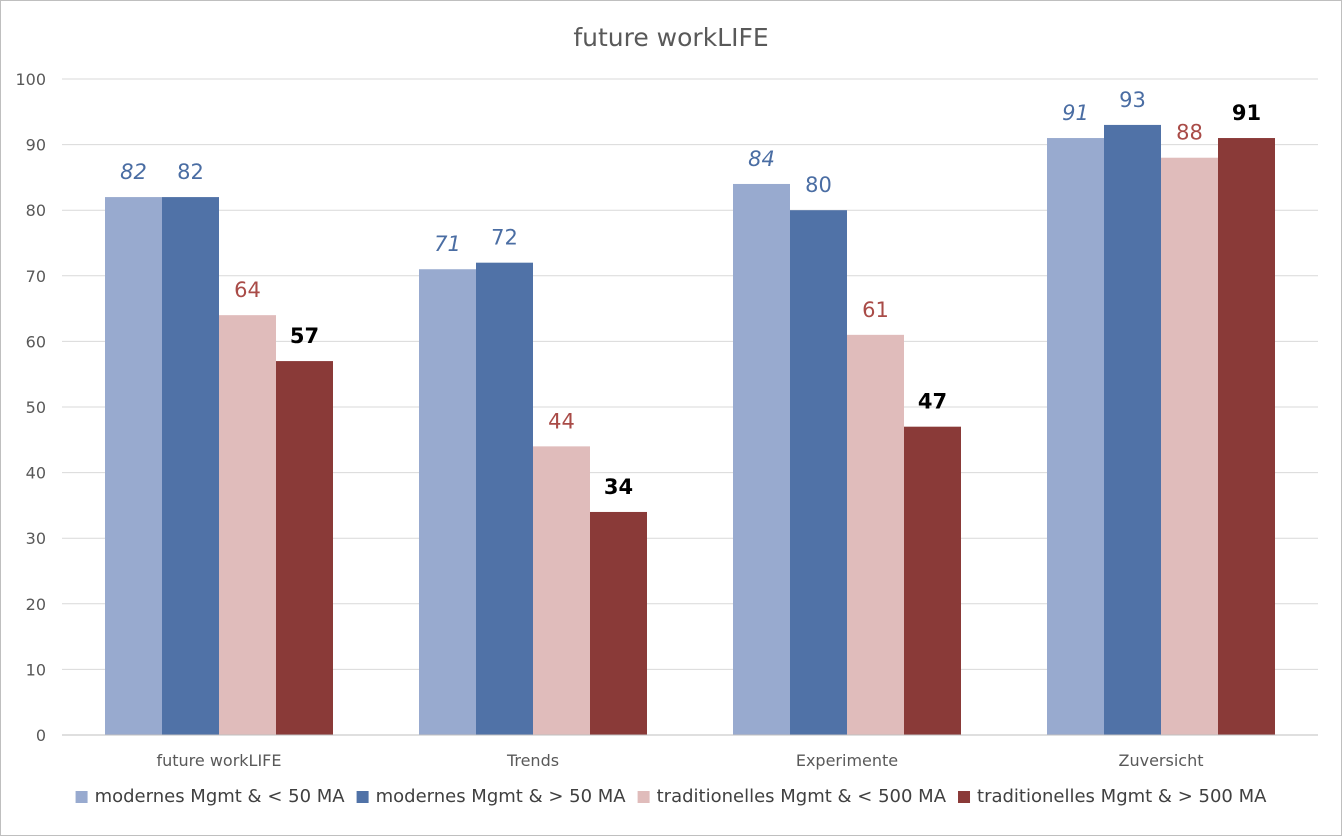 The height and width of the screenshot is (836, 1342). What do you see at coordinates (41, 735) in the screenshot?
I see `y-tick-label-0: 0` at bounding box center [41, 735].